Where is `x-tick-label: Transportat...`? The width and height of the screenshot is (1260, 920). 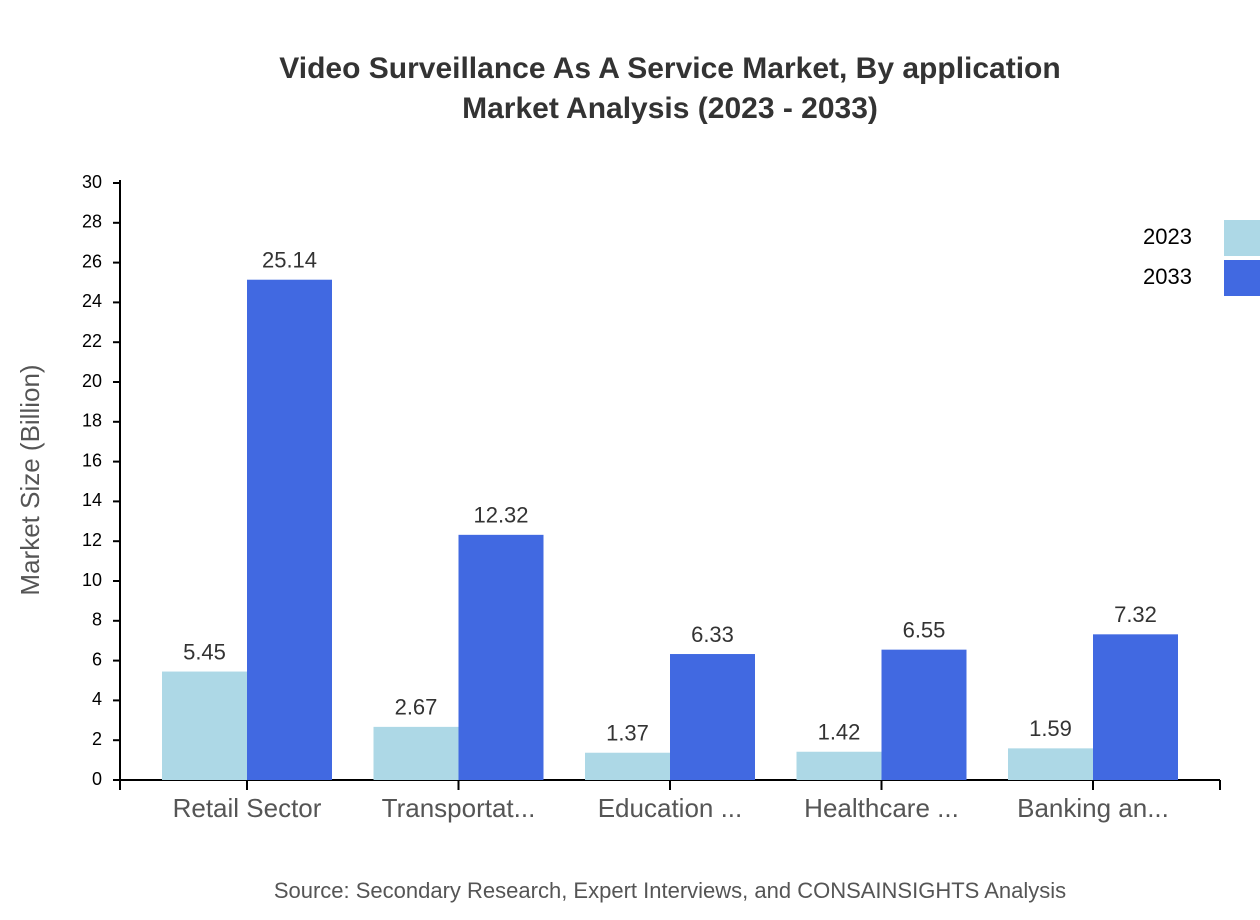
x-tick-label: Transportat... is located at coordinates (459, 808).